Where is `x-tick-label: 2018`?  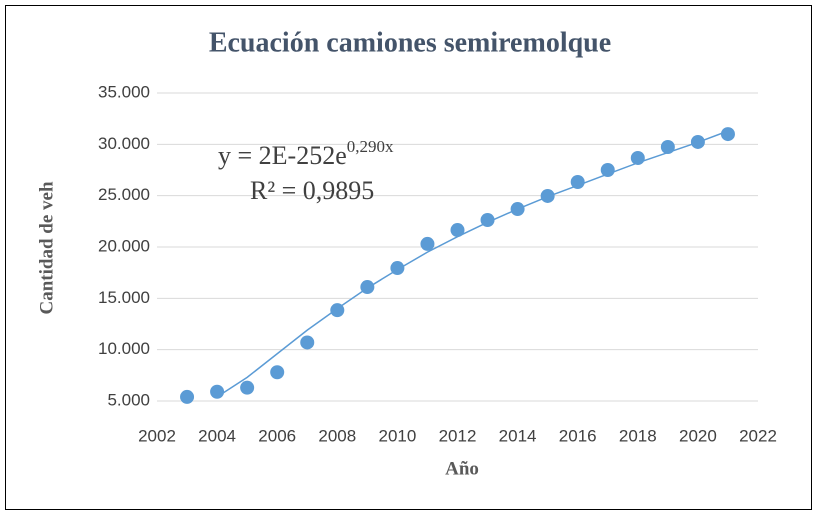
x-tick-label: 2018 is located at coordinates (638, 435).